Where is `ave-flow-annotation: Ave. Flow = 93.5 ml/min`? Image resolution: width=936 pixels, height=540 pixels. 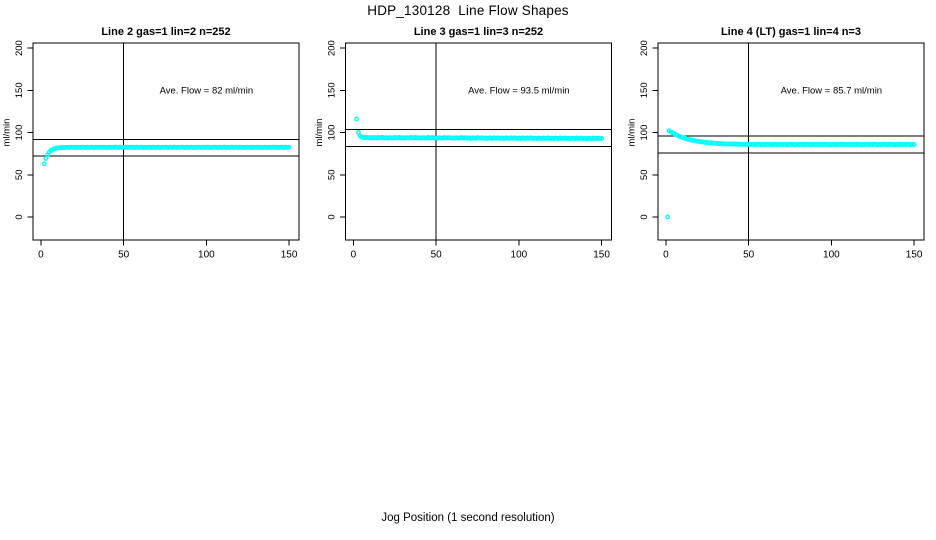 ave-flow-annotation: Ave. Flow = 93.5 ml/min is located at coordinates (518, 90).